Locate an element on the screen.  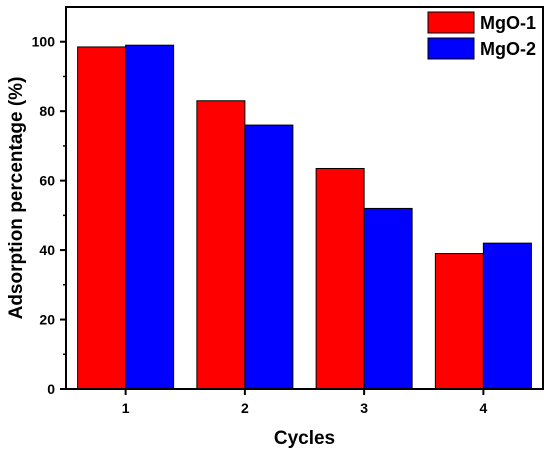
y-axis-title: Adsorption percentage (%) is located at coordinates (16, 198).